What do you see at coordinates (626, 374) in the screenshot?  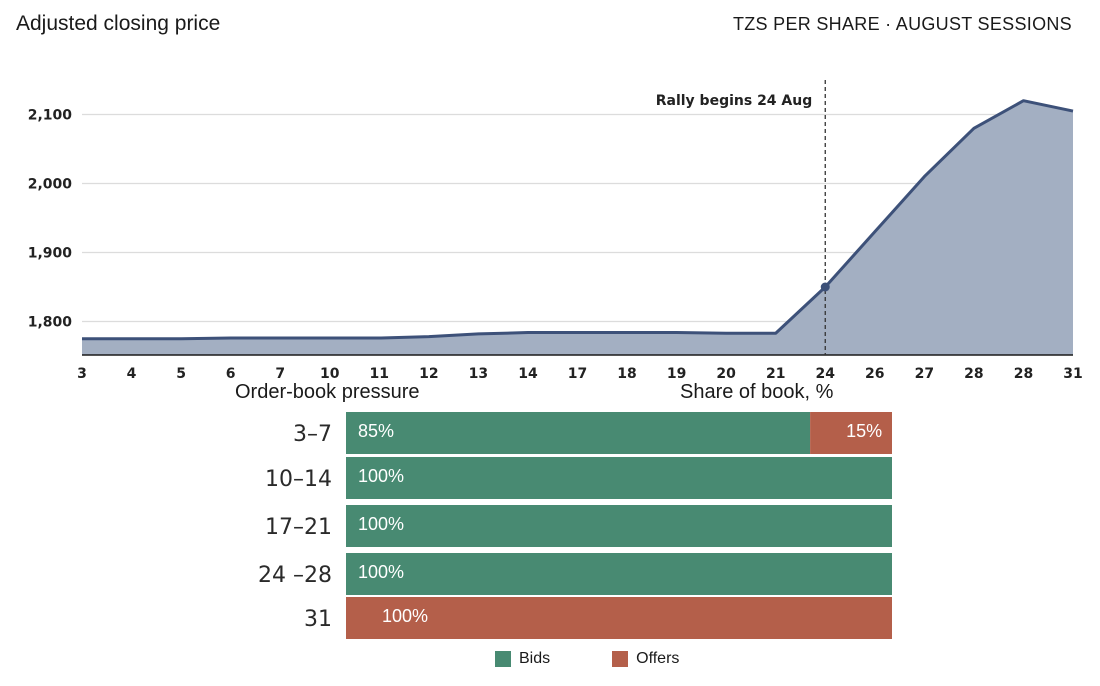 I see `x-tick-label: 18` at bounding box center [626, 374].